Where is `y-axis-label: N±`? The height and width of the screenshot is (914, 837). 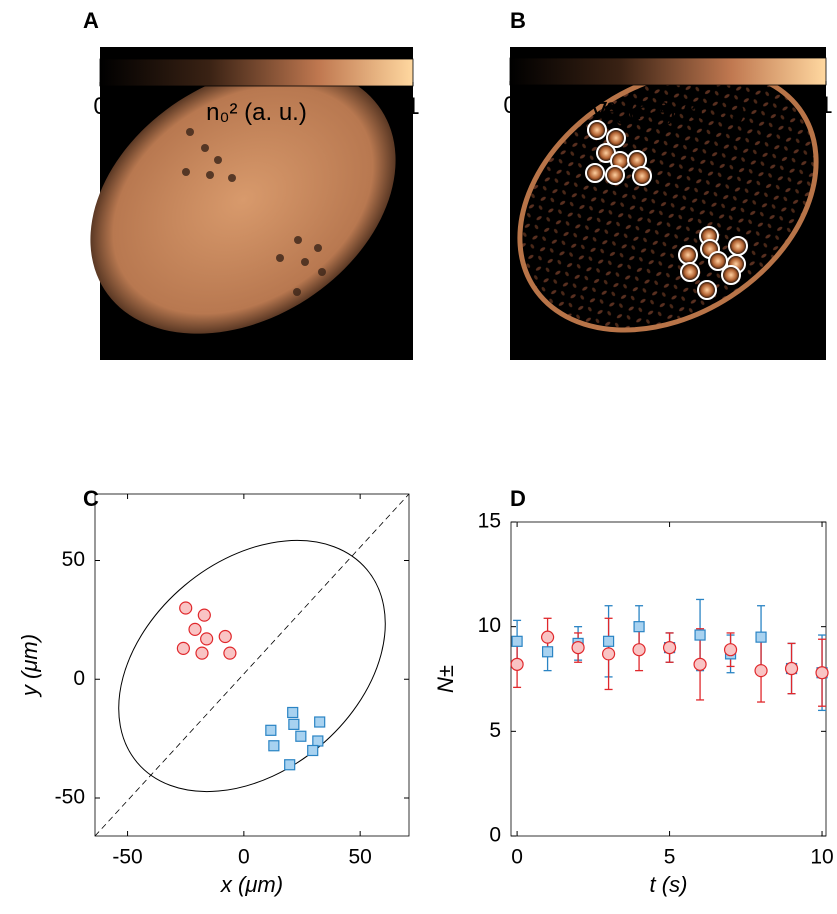
y-axis-label: N± is located at coordinates (445, 679).